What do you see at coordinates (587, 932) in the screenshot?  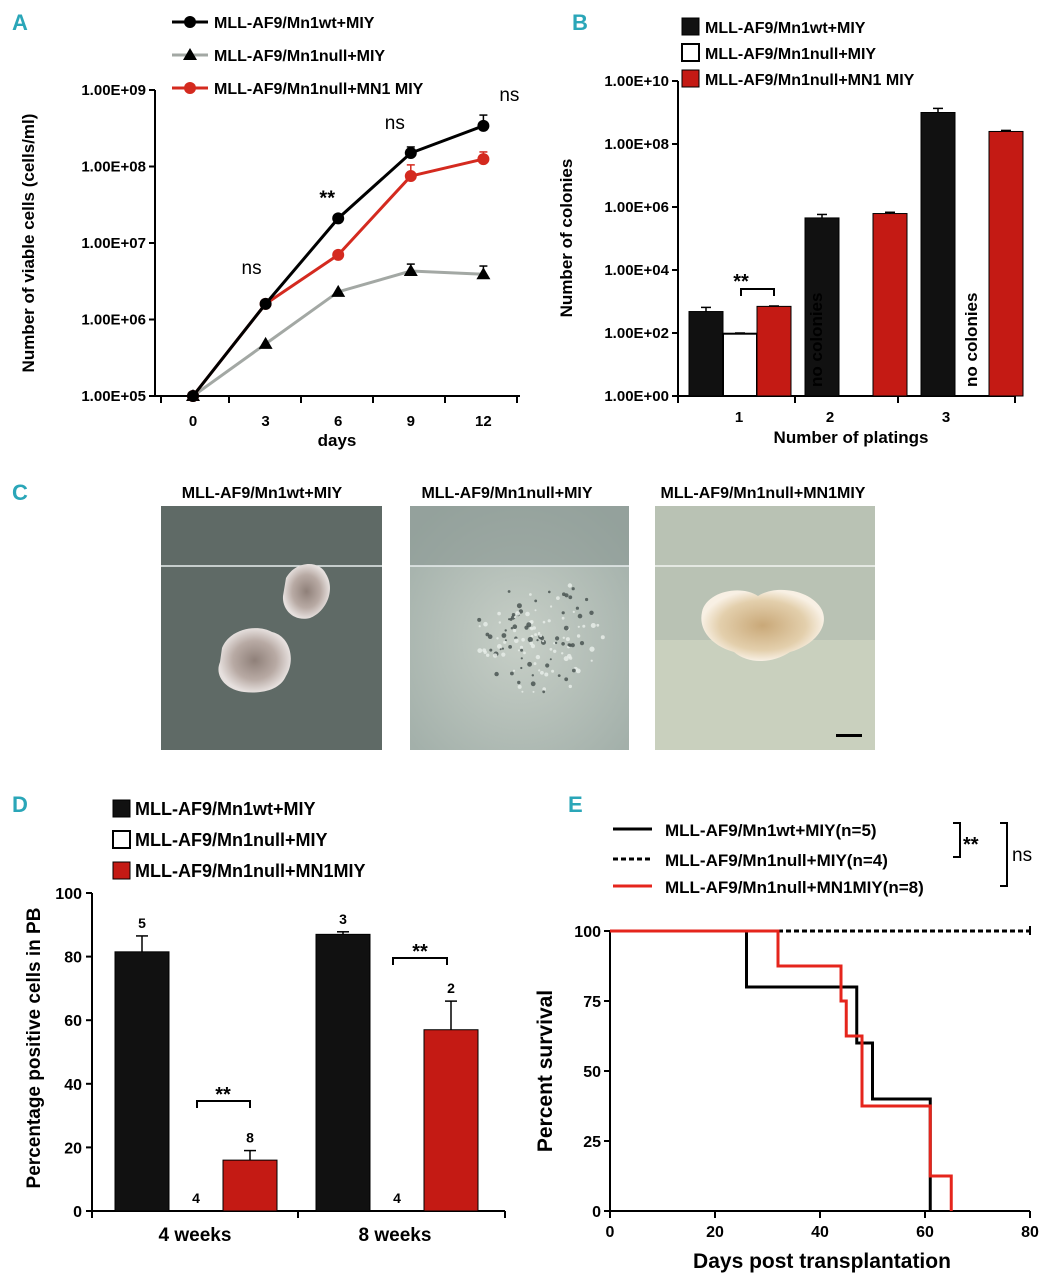 I see `y-tick-label: 100` at bounding box center [587, 932].